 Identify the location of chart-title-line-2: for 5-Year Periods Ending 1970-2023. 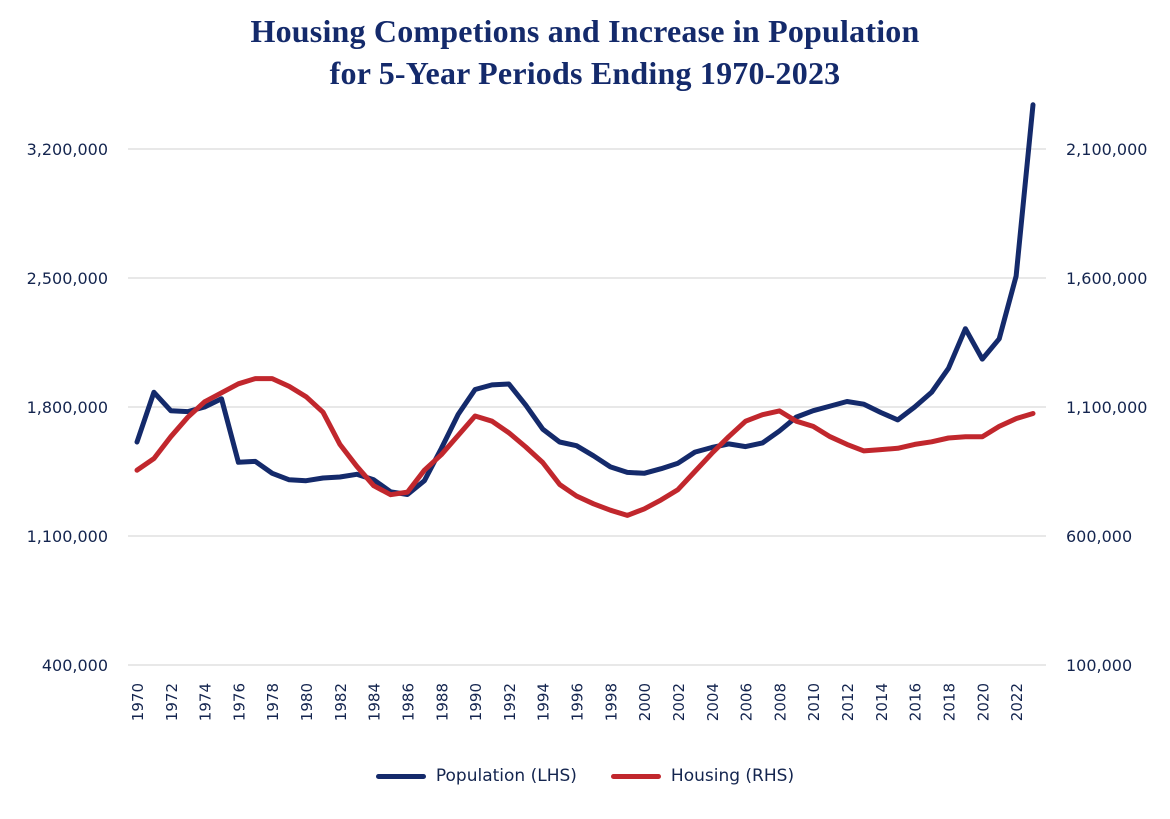
(585, 73).